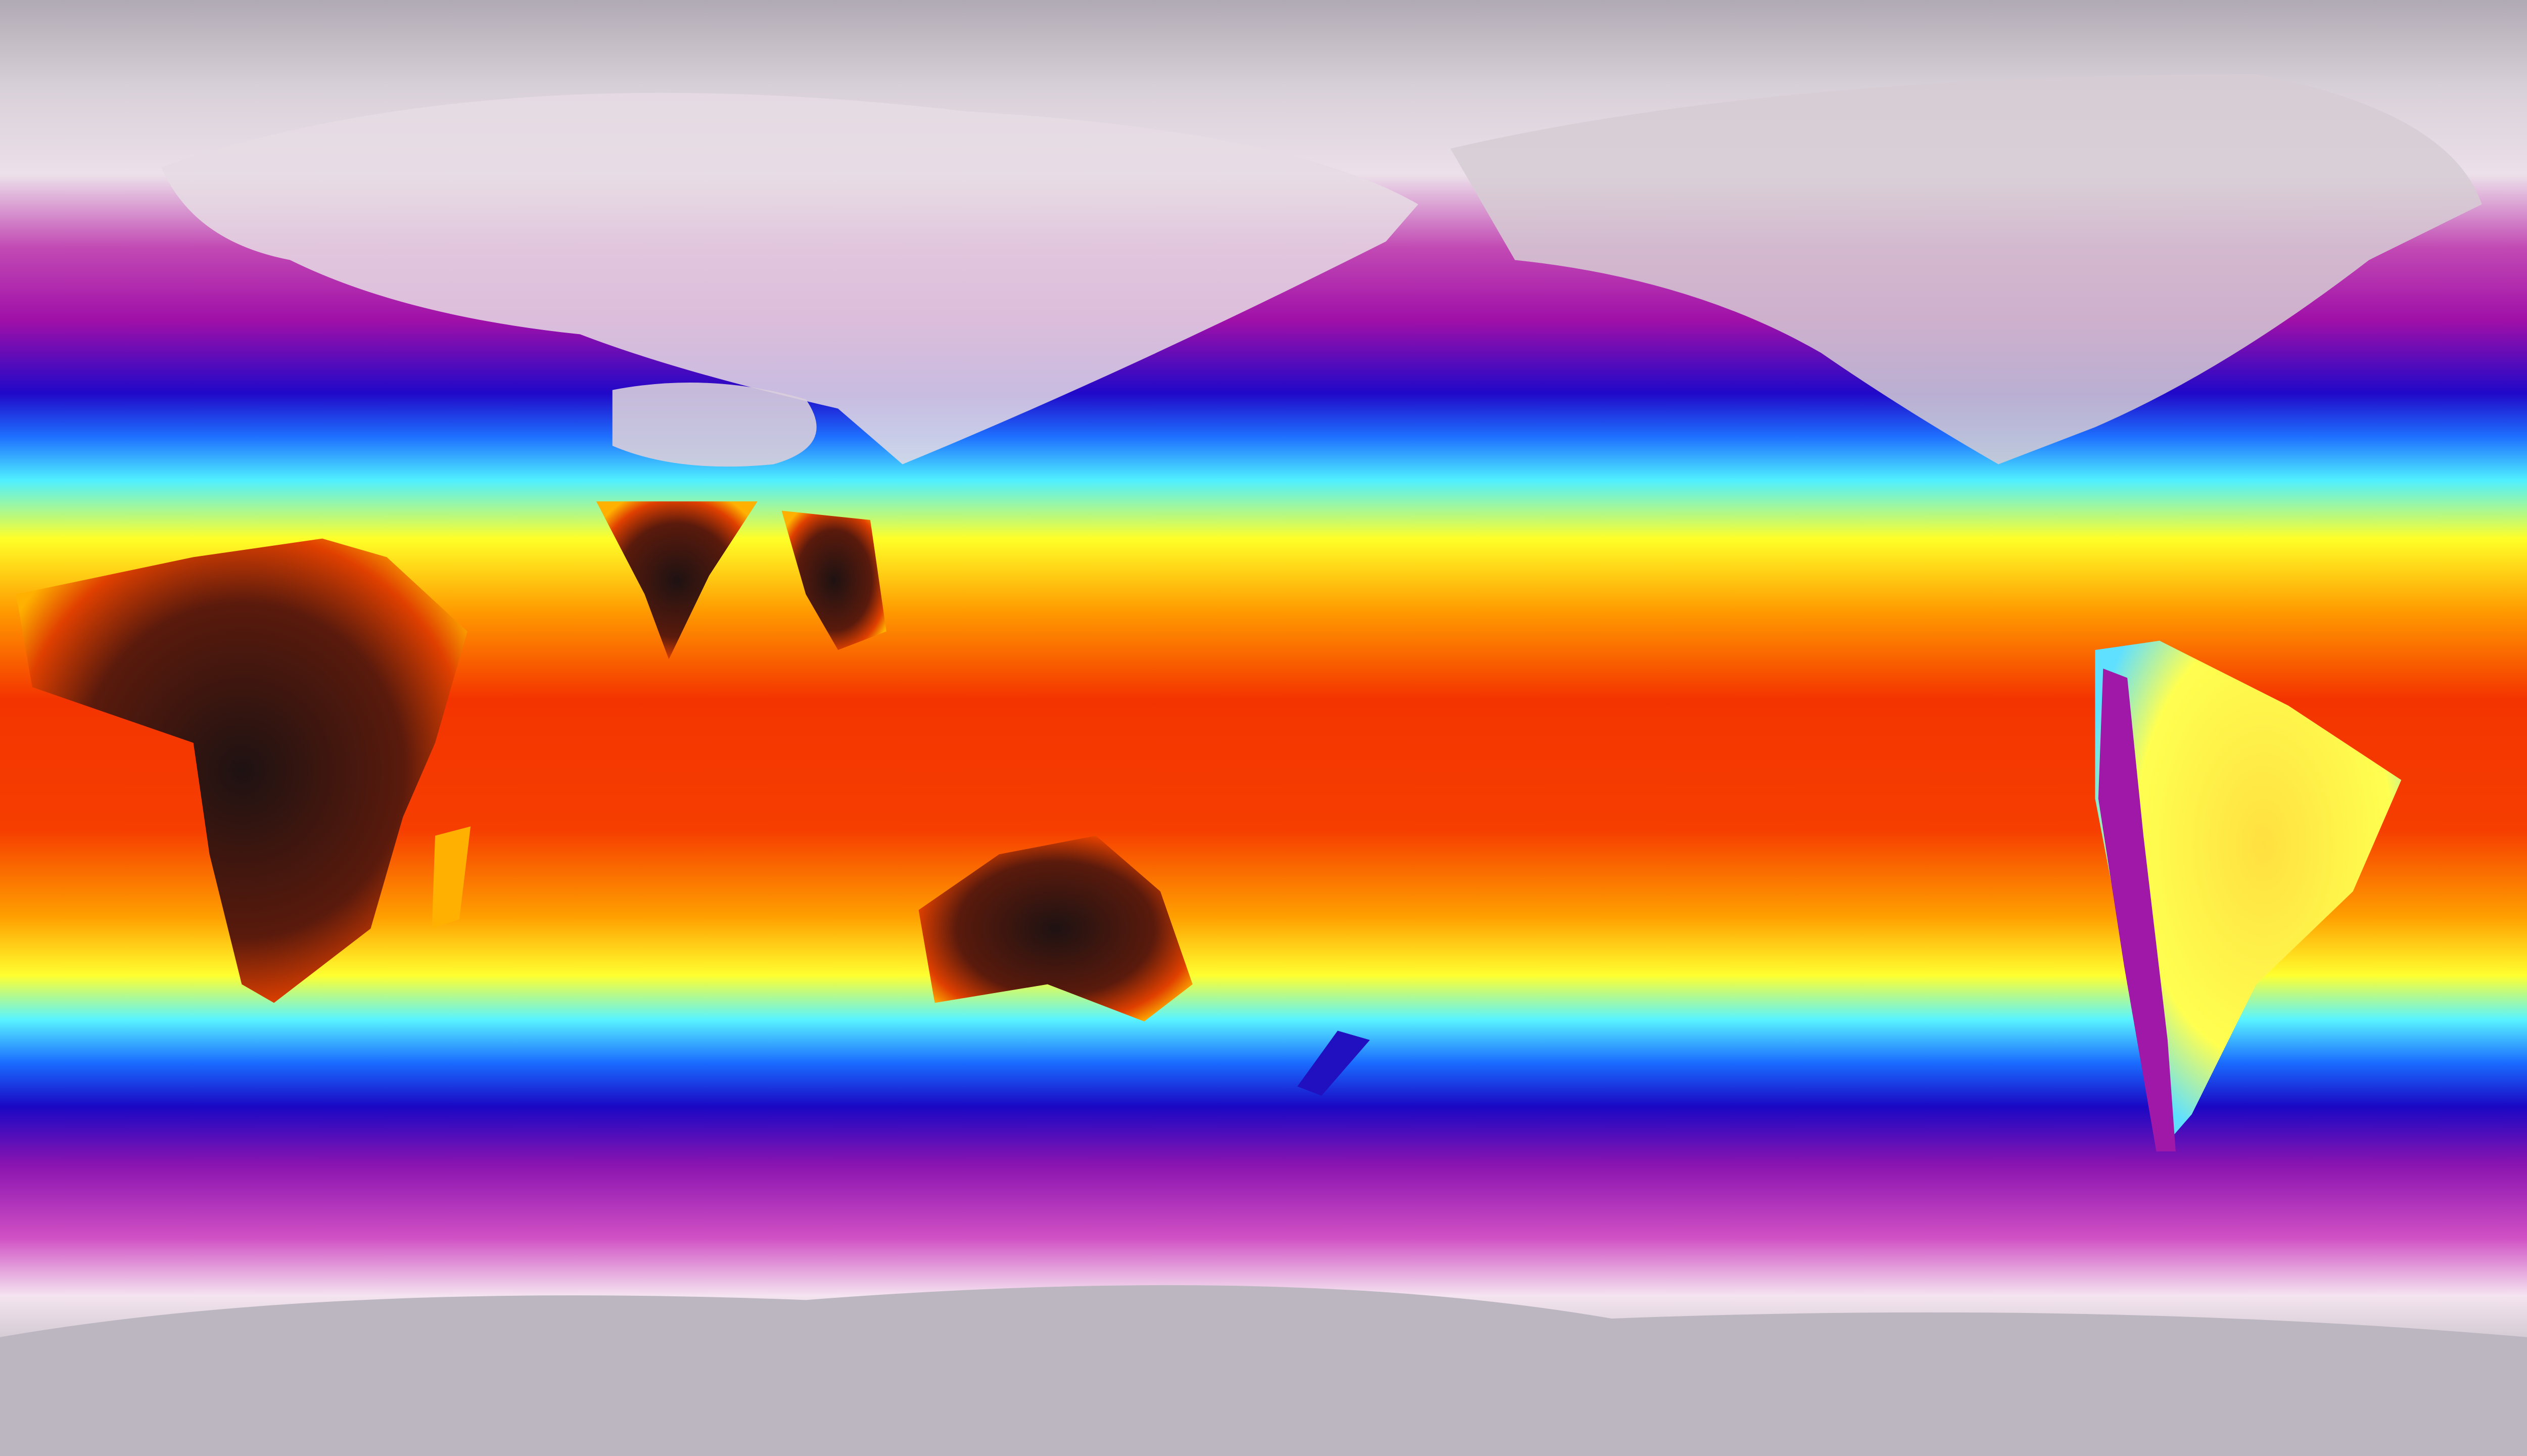 Image resolution: width=2527 pixels, height=1456 pixels. What do you see at coordinates (677, 580) in the screenshot?
I see `india` at bounding box center [677, 580].